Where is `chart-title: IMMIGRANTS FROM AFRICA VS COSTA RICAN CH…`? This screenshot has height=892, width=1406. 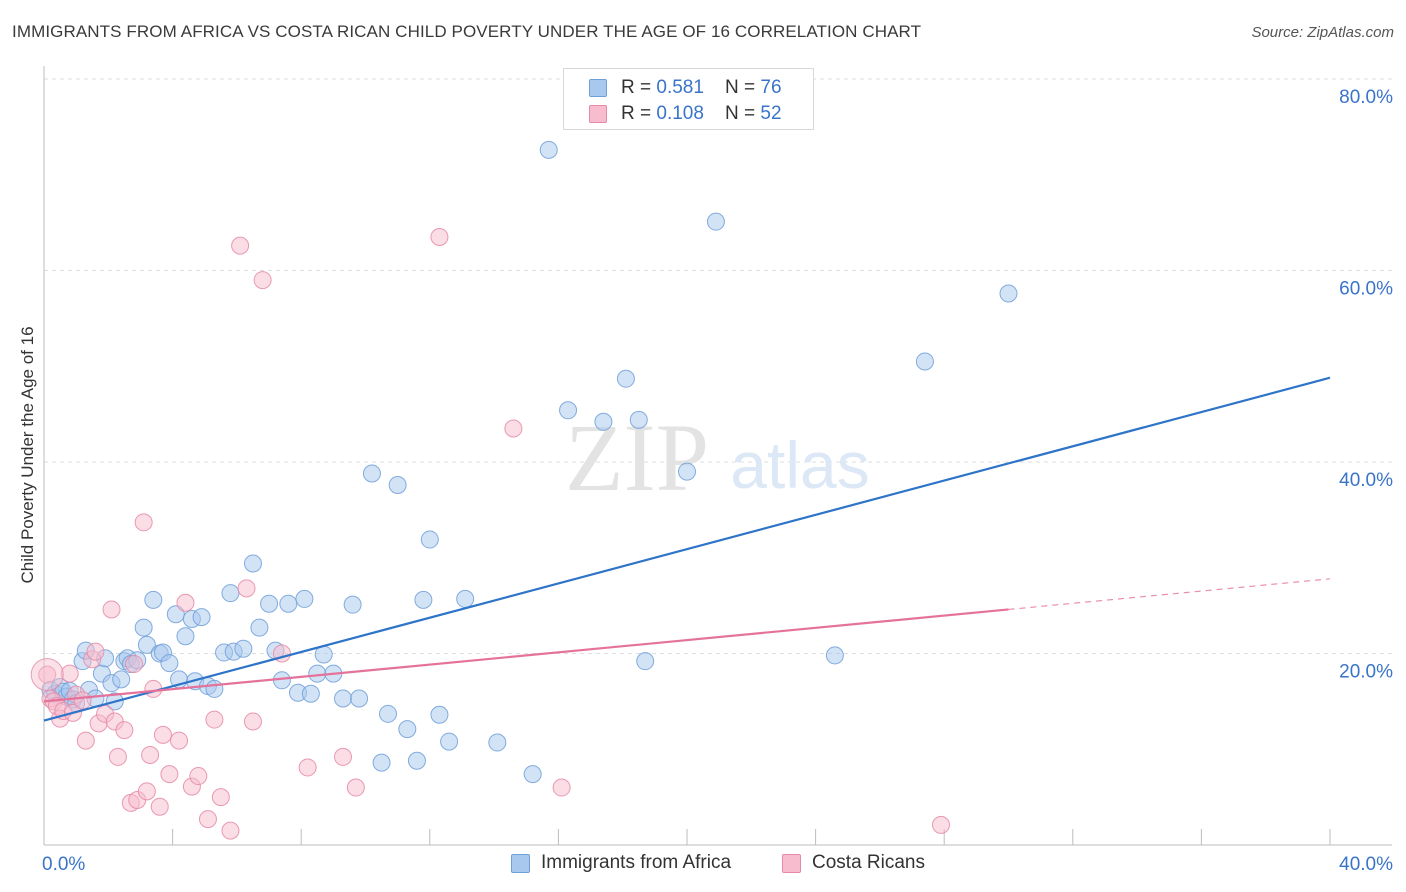
chart-title: IMMIGRANTS FROM AFRICA VS COSTA RICAN CH… is located at coordinates (467, 31).